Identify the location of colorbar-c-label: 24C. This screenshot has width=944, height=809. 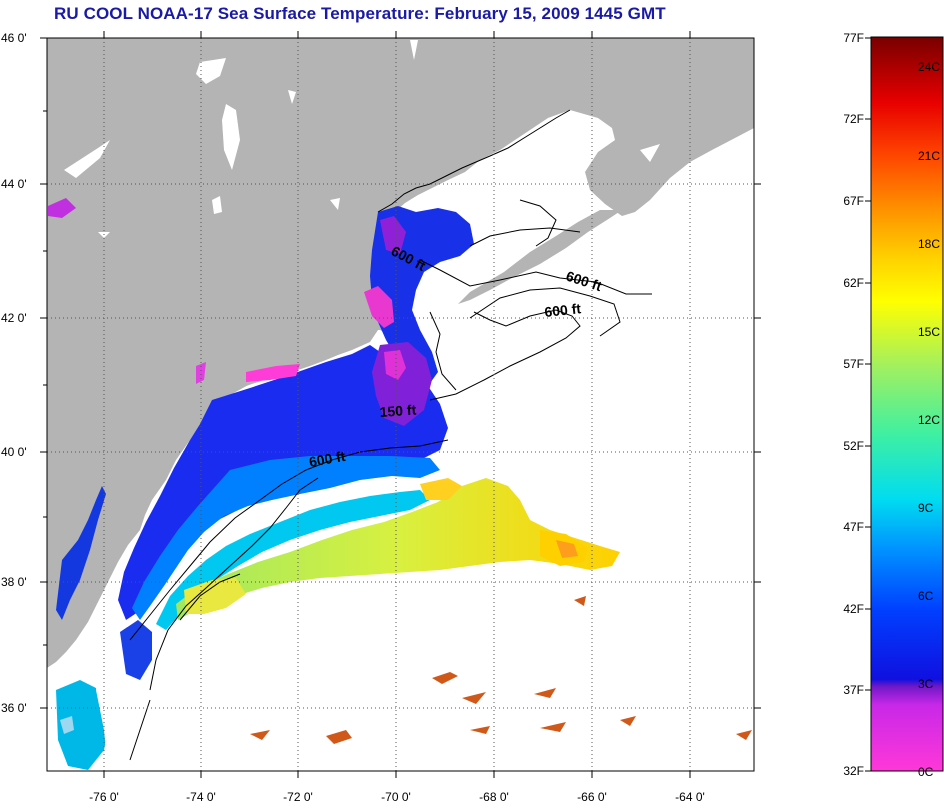
(929, 67).